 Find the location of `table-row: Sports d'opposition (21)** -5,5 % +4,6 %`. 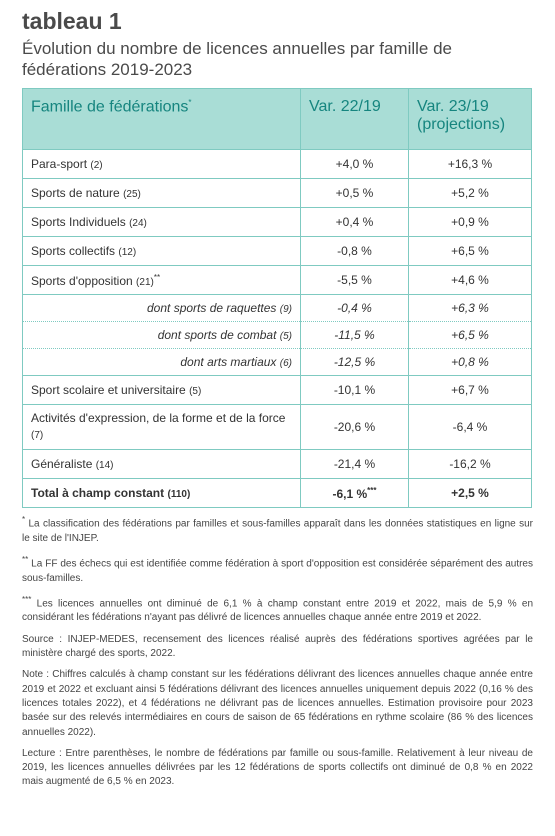

table-row: Sports d'opposition (21)** -5,5 % +4,6 % is located at coordinates (277, 280).